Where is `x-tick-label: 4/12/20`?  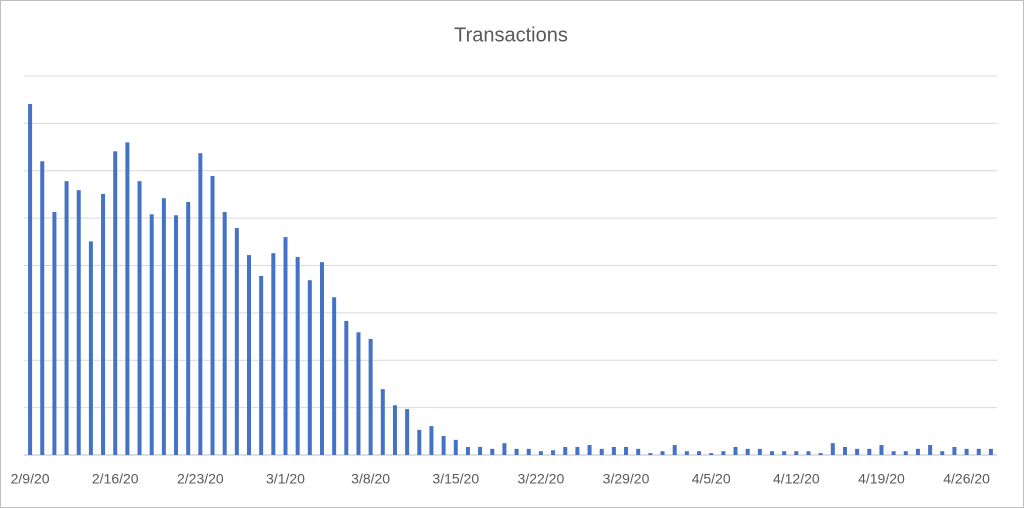
x-tick-label: 4/12/20 is located at coordinates (796, 479).